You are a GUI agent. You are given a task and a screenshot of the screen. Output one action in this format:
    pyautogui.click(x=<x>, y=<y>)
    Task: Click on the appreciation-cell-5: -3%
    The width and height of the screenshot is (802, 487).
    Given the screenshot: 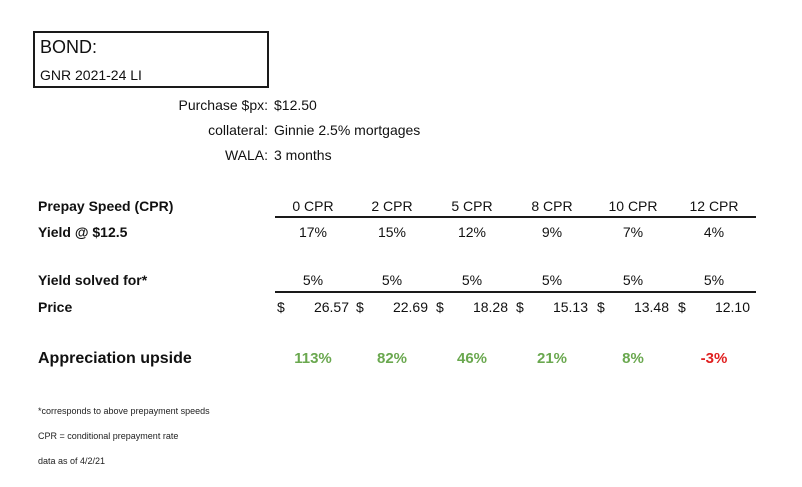 What is the action you would take?
    pyautogui.click(x=714, y=358)
    